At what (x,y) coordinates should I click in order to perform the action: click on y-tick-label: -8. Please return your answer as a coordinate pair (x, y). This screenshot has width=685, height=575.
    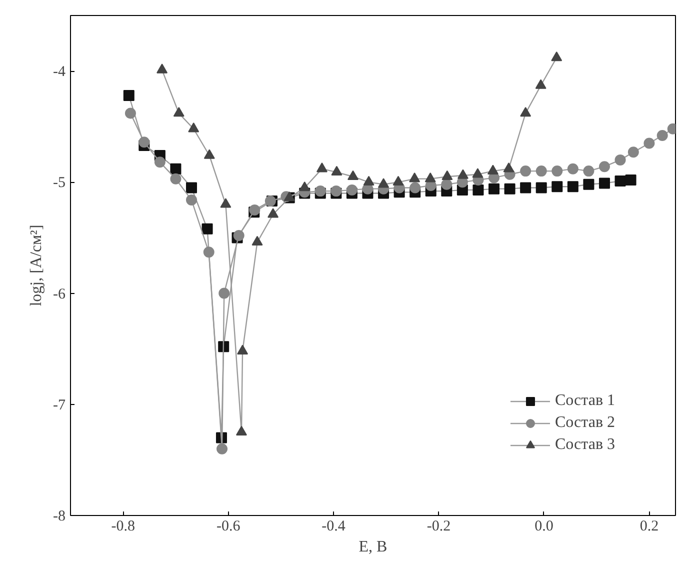
    Looking at the image, I should click on (59, 516).